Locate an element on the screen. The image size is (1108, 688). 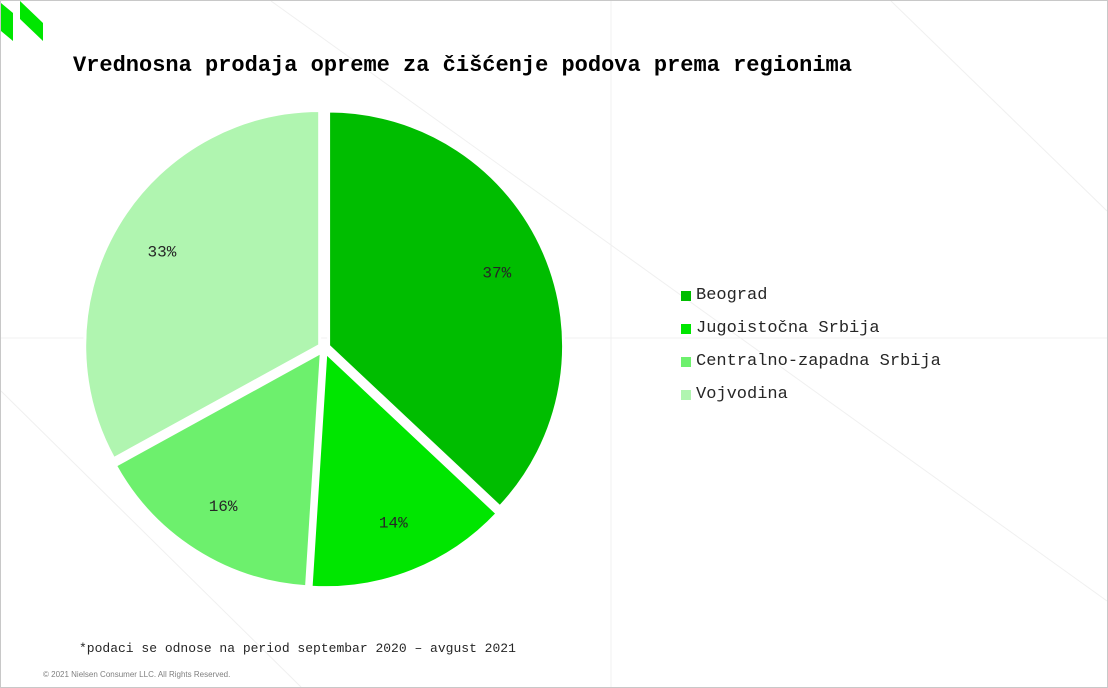
pie-data-label: 16% is located at coordinates (223, 507).